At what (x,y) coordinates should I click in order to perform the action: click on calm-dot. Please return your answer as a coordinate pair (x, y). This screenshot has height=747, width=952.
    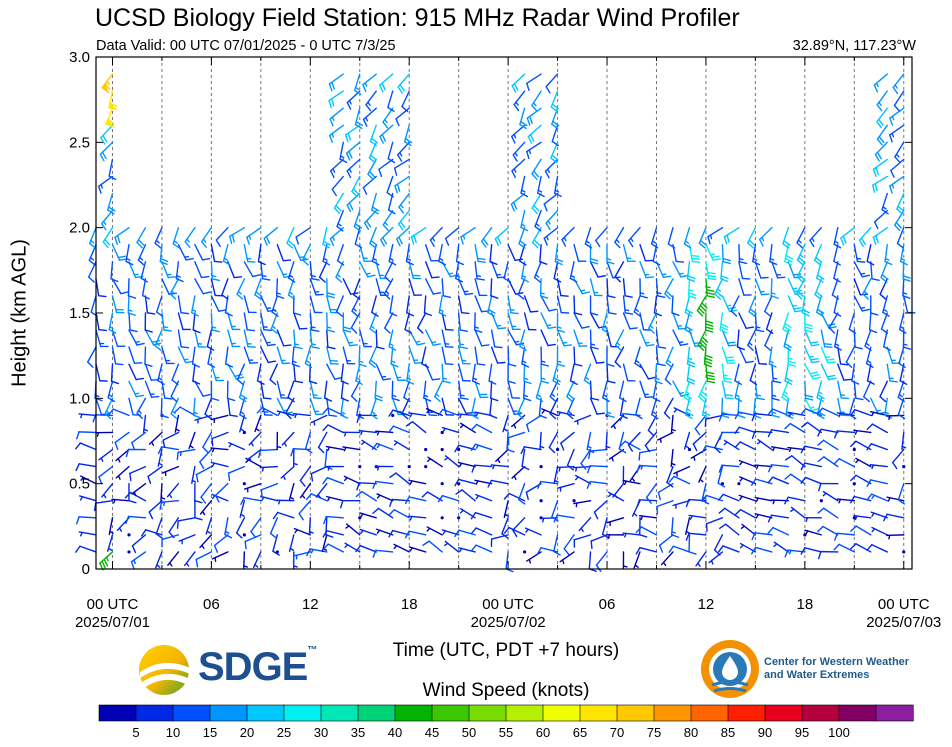
    Looking at the image, I should click on (541, 501).